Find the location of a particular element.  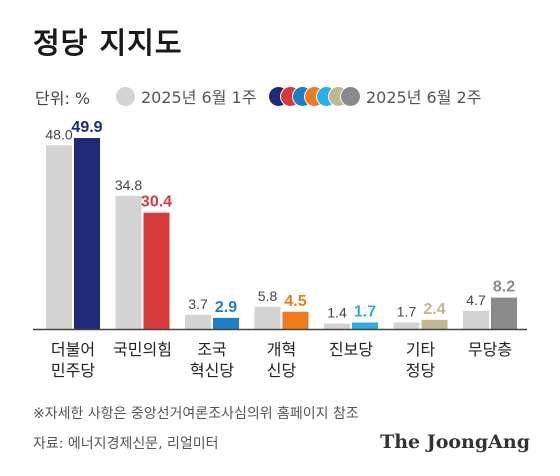

chart-title: 정당 지지도 is located at coordinates (108, 43).